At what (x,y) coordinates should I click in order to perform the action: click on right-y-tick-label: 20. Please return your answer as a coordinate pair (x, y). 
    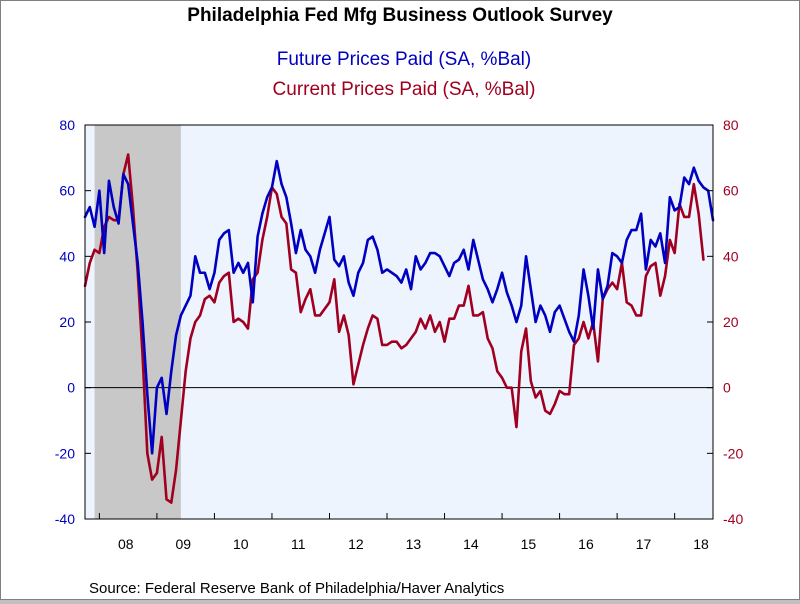
    Looking at the image, I should click on (731, 322).